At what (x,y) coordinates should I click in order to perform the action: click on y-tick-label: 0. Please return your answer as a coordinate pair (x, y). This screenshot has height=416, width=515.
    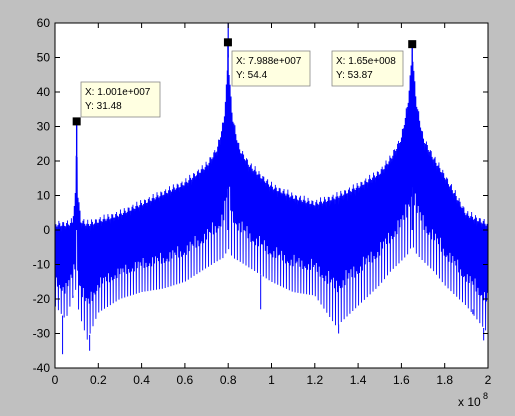
    Looking at the image, I should click on (46, 230).